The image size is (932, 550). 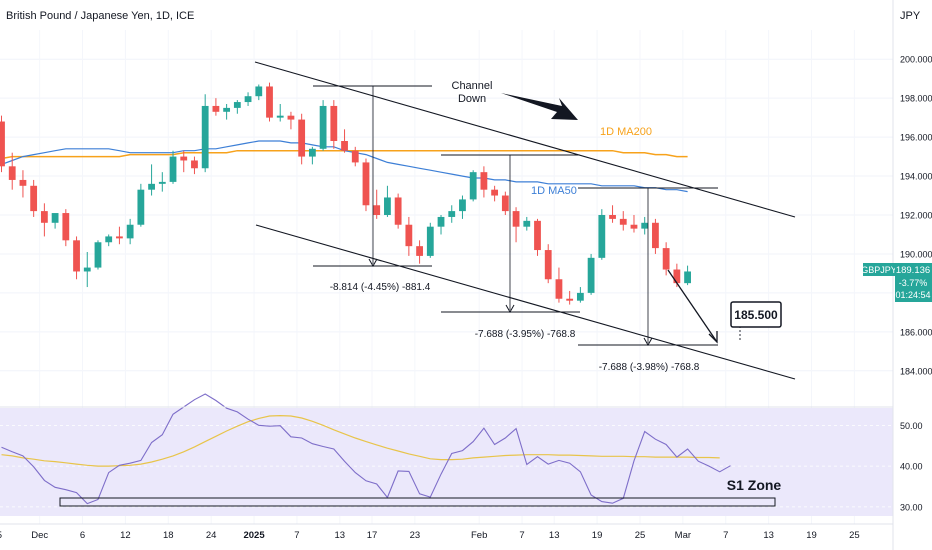 I want to click on time-tick-label: 6, so click(x=82, y=535).